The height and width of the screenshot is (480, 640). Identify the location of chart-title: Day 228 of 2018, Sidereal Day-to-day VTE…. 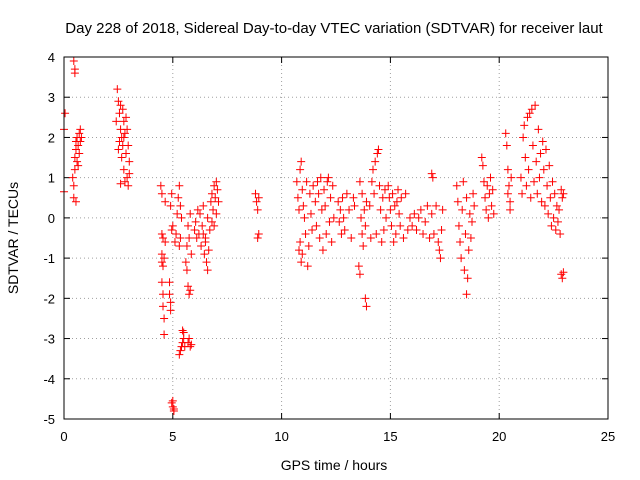
(334, 28).